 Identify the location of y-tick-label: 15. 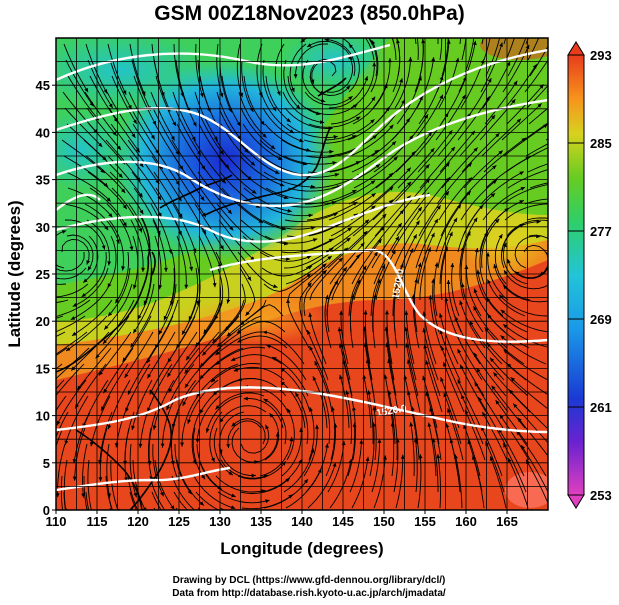
(43, 368).